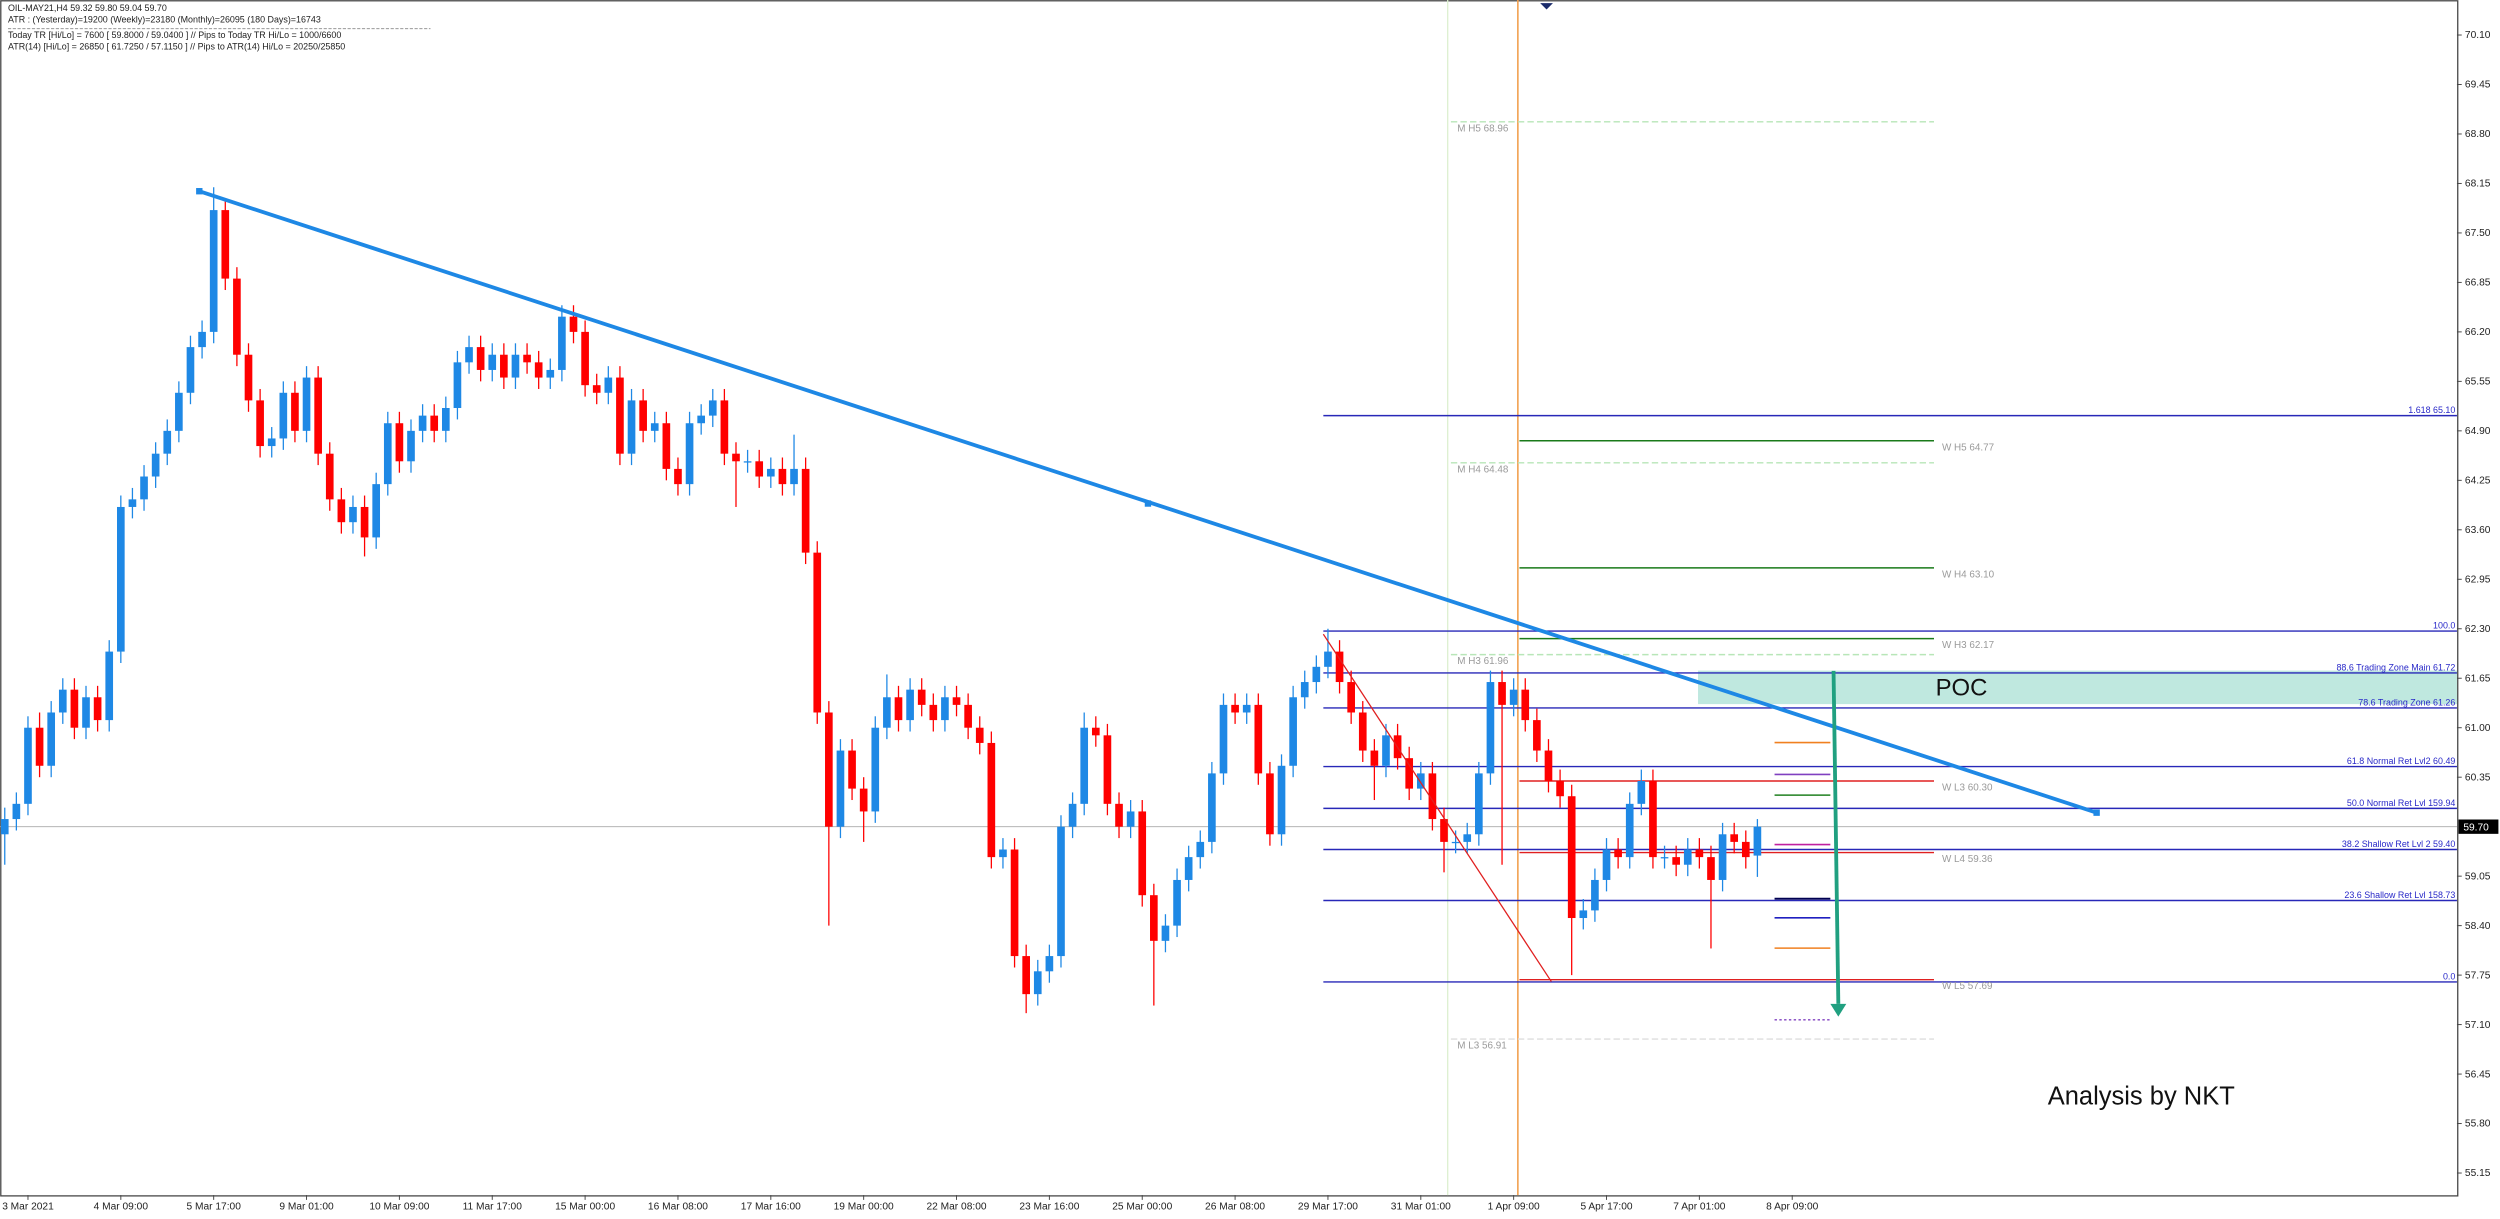 This screenshot has height=1219, width=2500. I want to click on x-tick-label: 23 Mar 16:00, so click(1049, 1206).